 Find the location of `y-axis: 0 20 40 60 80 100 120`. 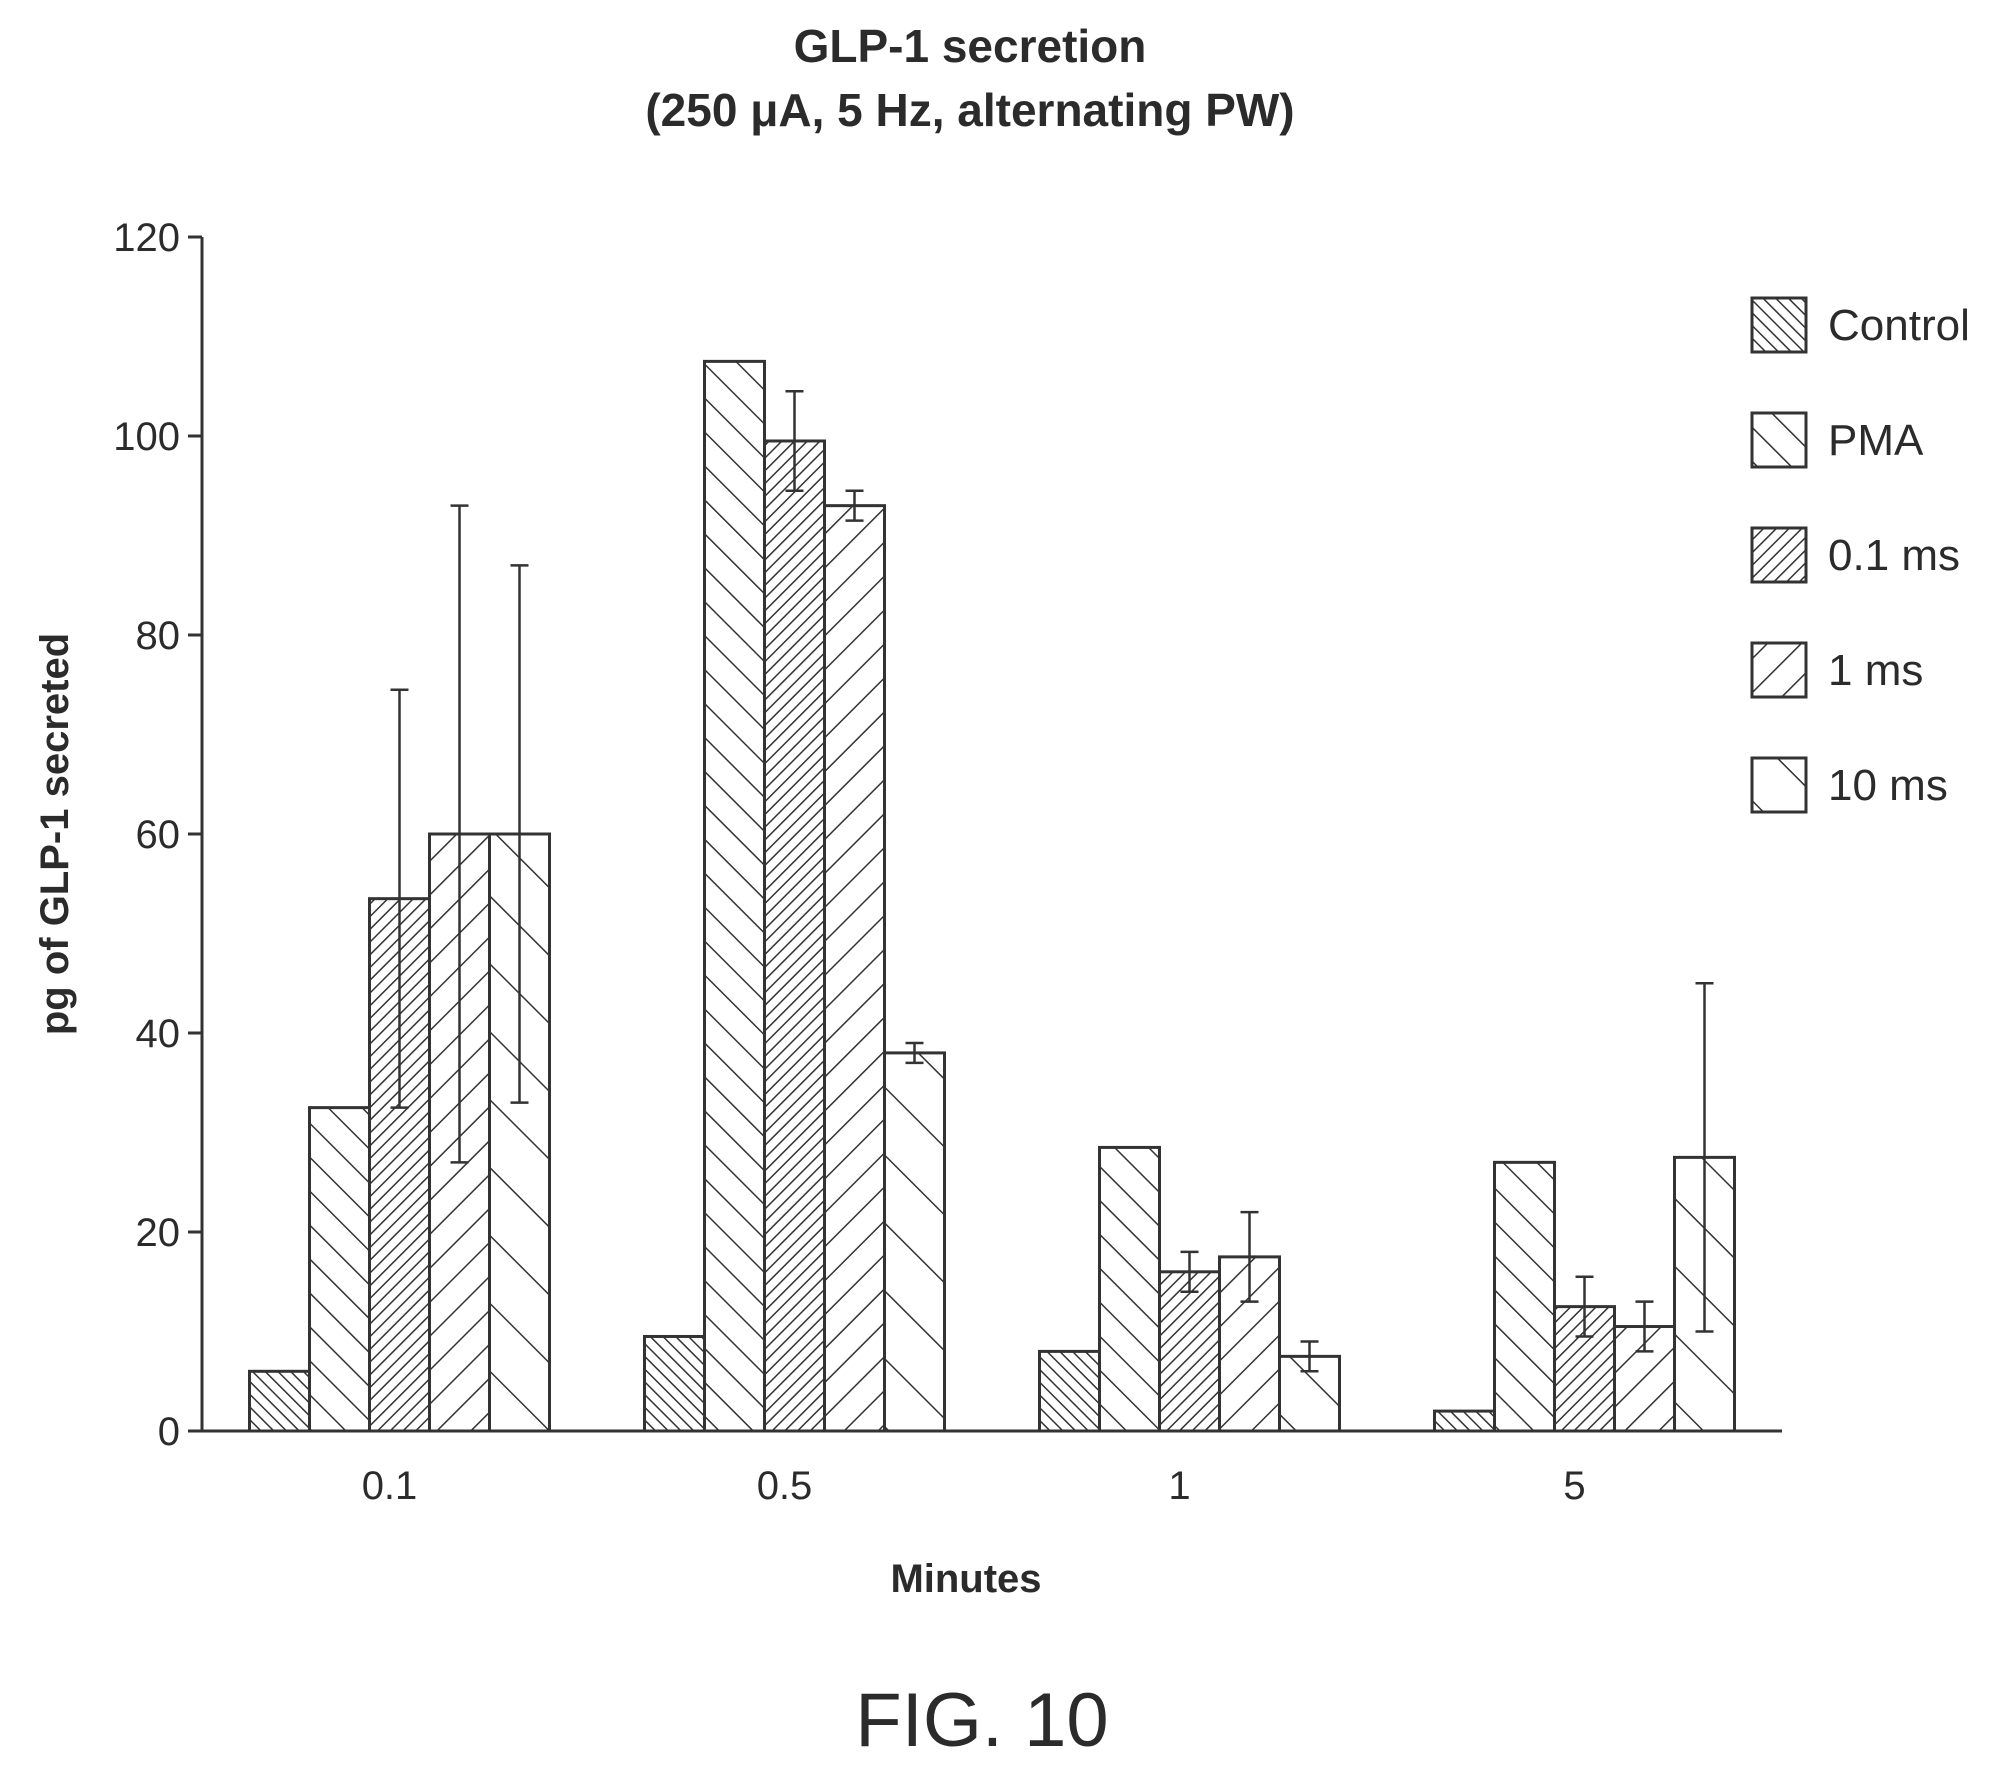

y-axis: 0 20 40 60 80 100 120 is located at coordinates (157, 835).